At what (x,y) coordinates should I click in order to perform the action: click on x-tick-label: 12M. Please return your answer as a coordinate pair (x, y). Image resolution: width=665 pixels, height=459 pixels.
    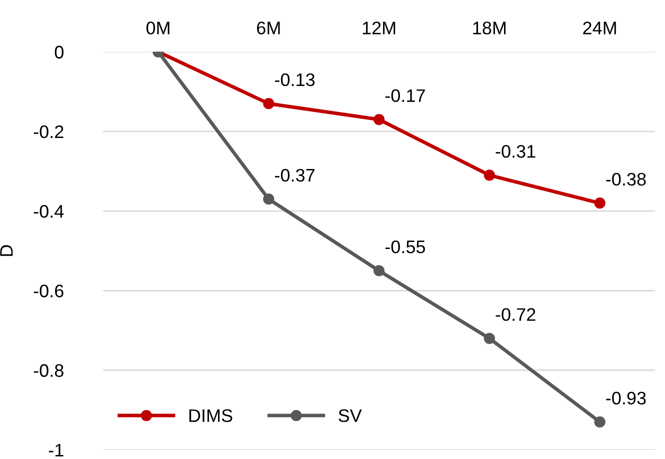
    Looking at the image, I should click on (379, 28).